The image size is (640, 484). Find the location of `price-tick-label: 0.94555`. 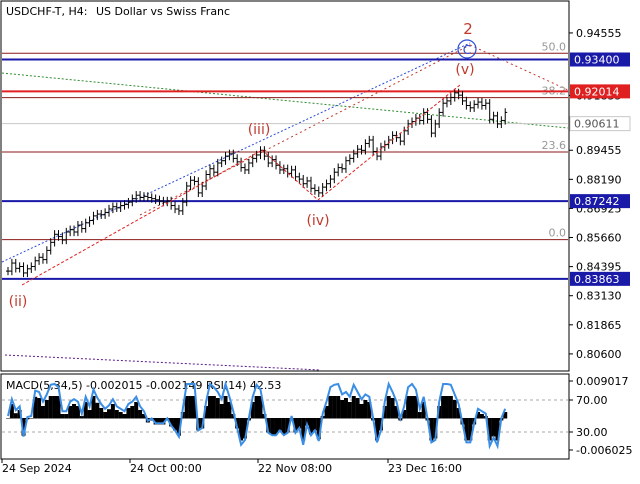

price-tick-label: 0.94555 is located at coordinates (599, 33).